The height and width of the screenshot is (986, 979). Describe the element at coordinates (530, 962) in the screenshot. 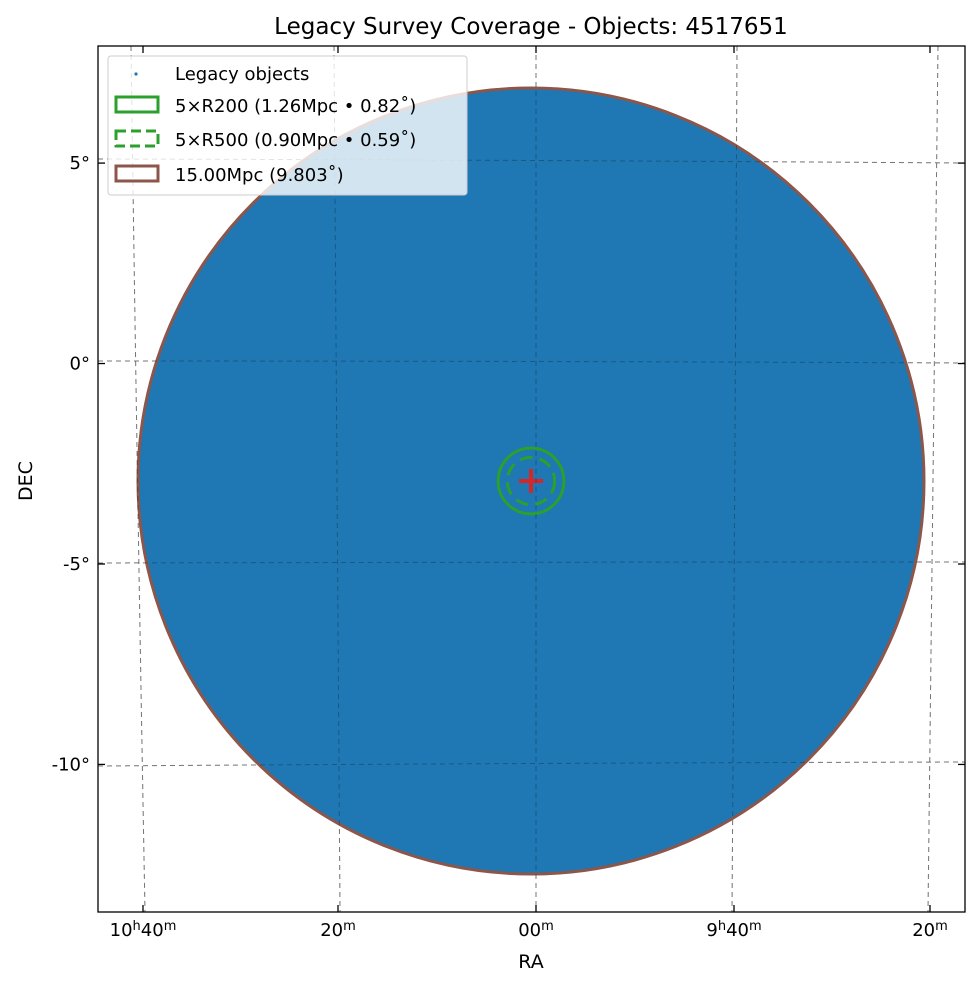

I see `x-axis-label: RA` at that location.